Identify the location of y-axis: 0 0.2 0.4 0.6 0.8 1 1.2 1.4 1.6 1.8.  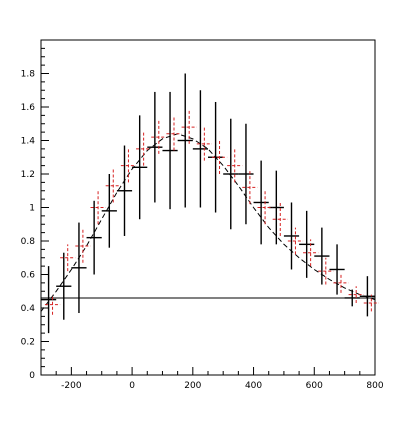
(35, 214).